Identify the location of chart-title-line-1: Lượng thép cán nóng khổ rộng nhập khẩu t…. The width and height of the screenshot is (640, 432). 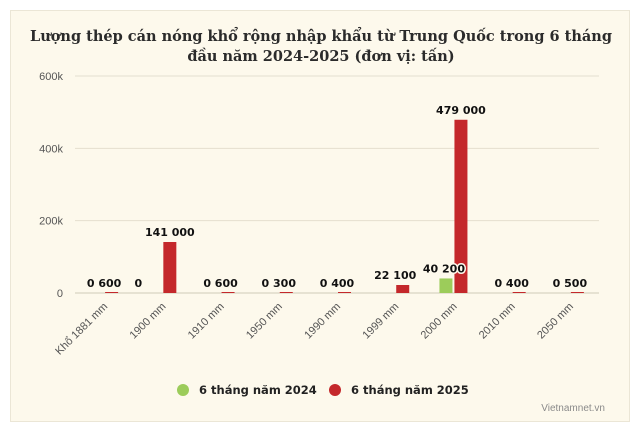
(321, 36).